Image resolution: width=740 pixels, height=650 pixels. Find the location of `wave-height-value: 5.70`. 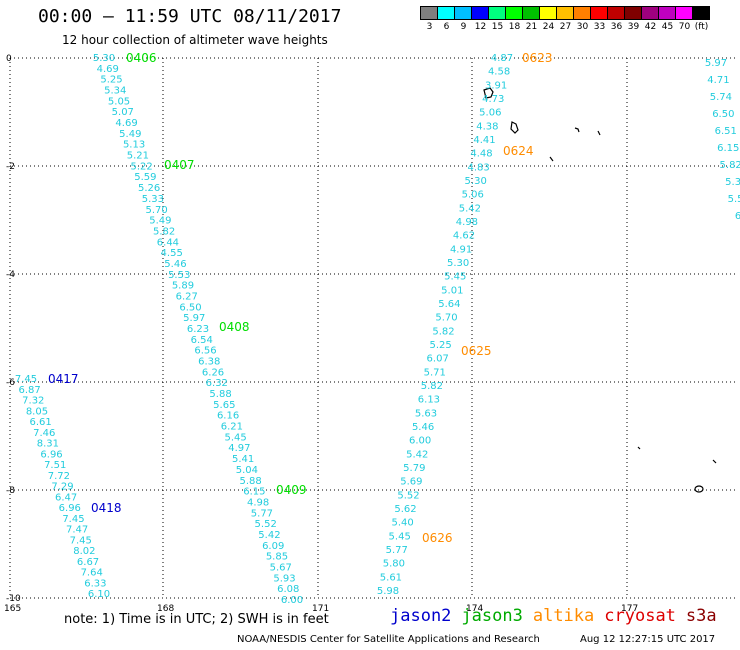

wave-height-value: 5.70 is located at coordinates (157, 210).